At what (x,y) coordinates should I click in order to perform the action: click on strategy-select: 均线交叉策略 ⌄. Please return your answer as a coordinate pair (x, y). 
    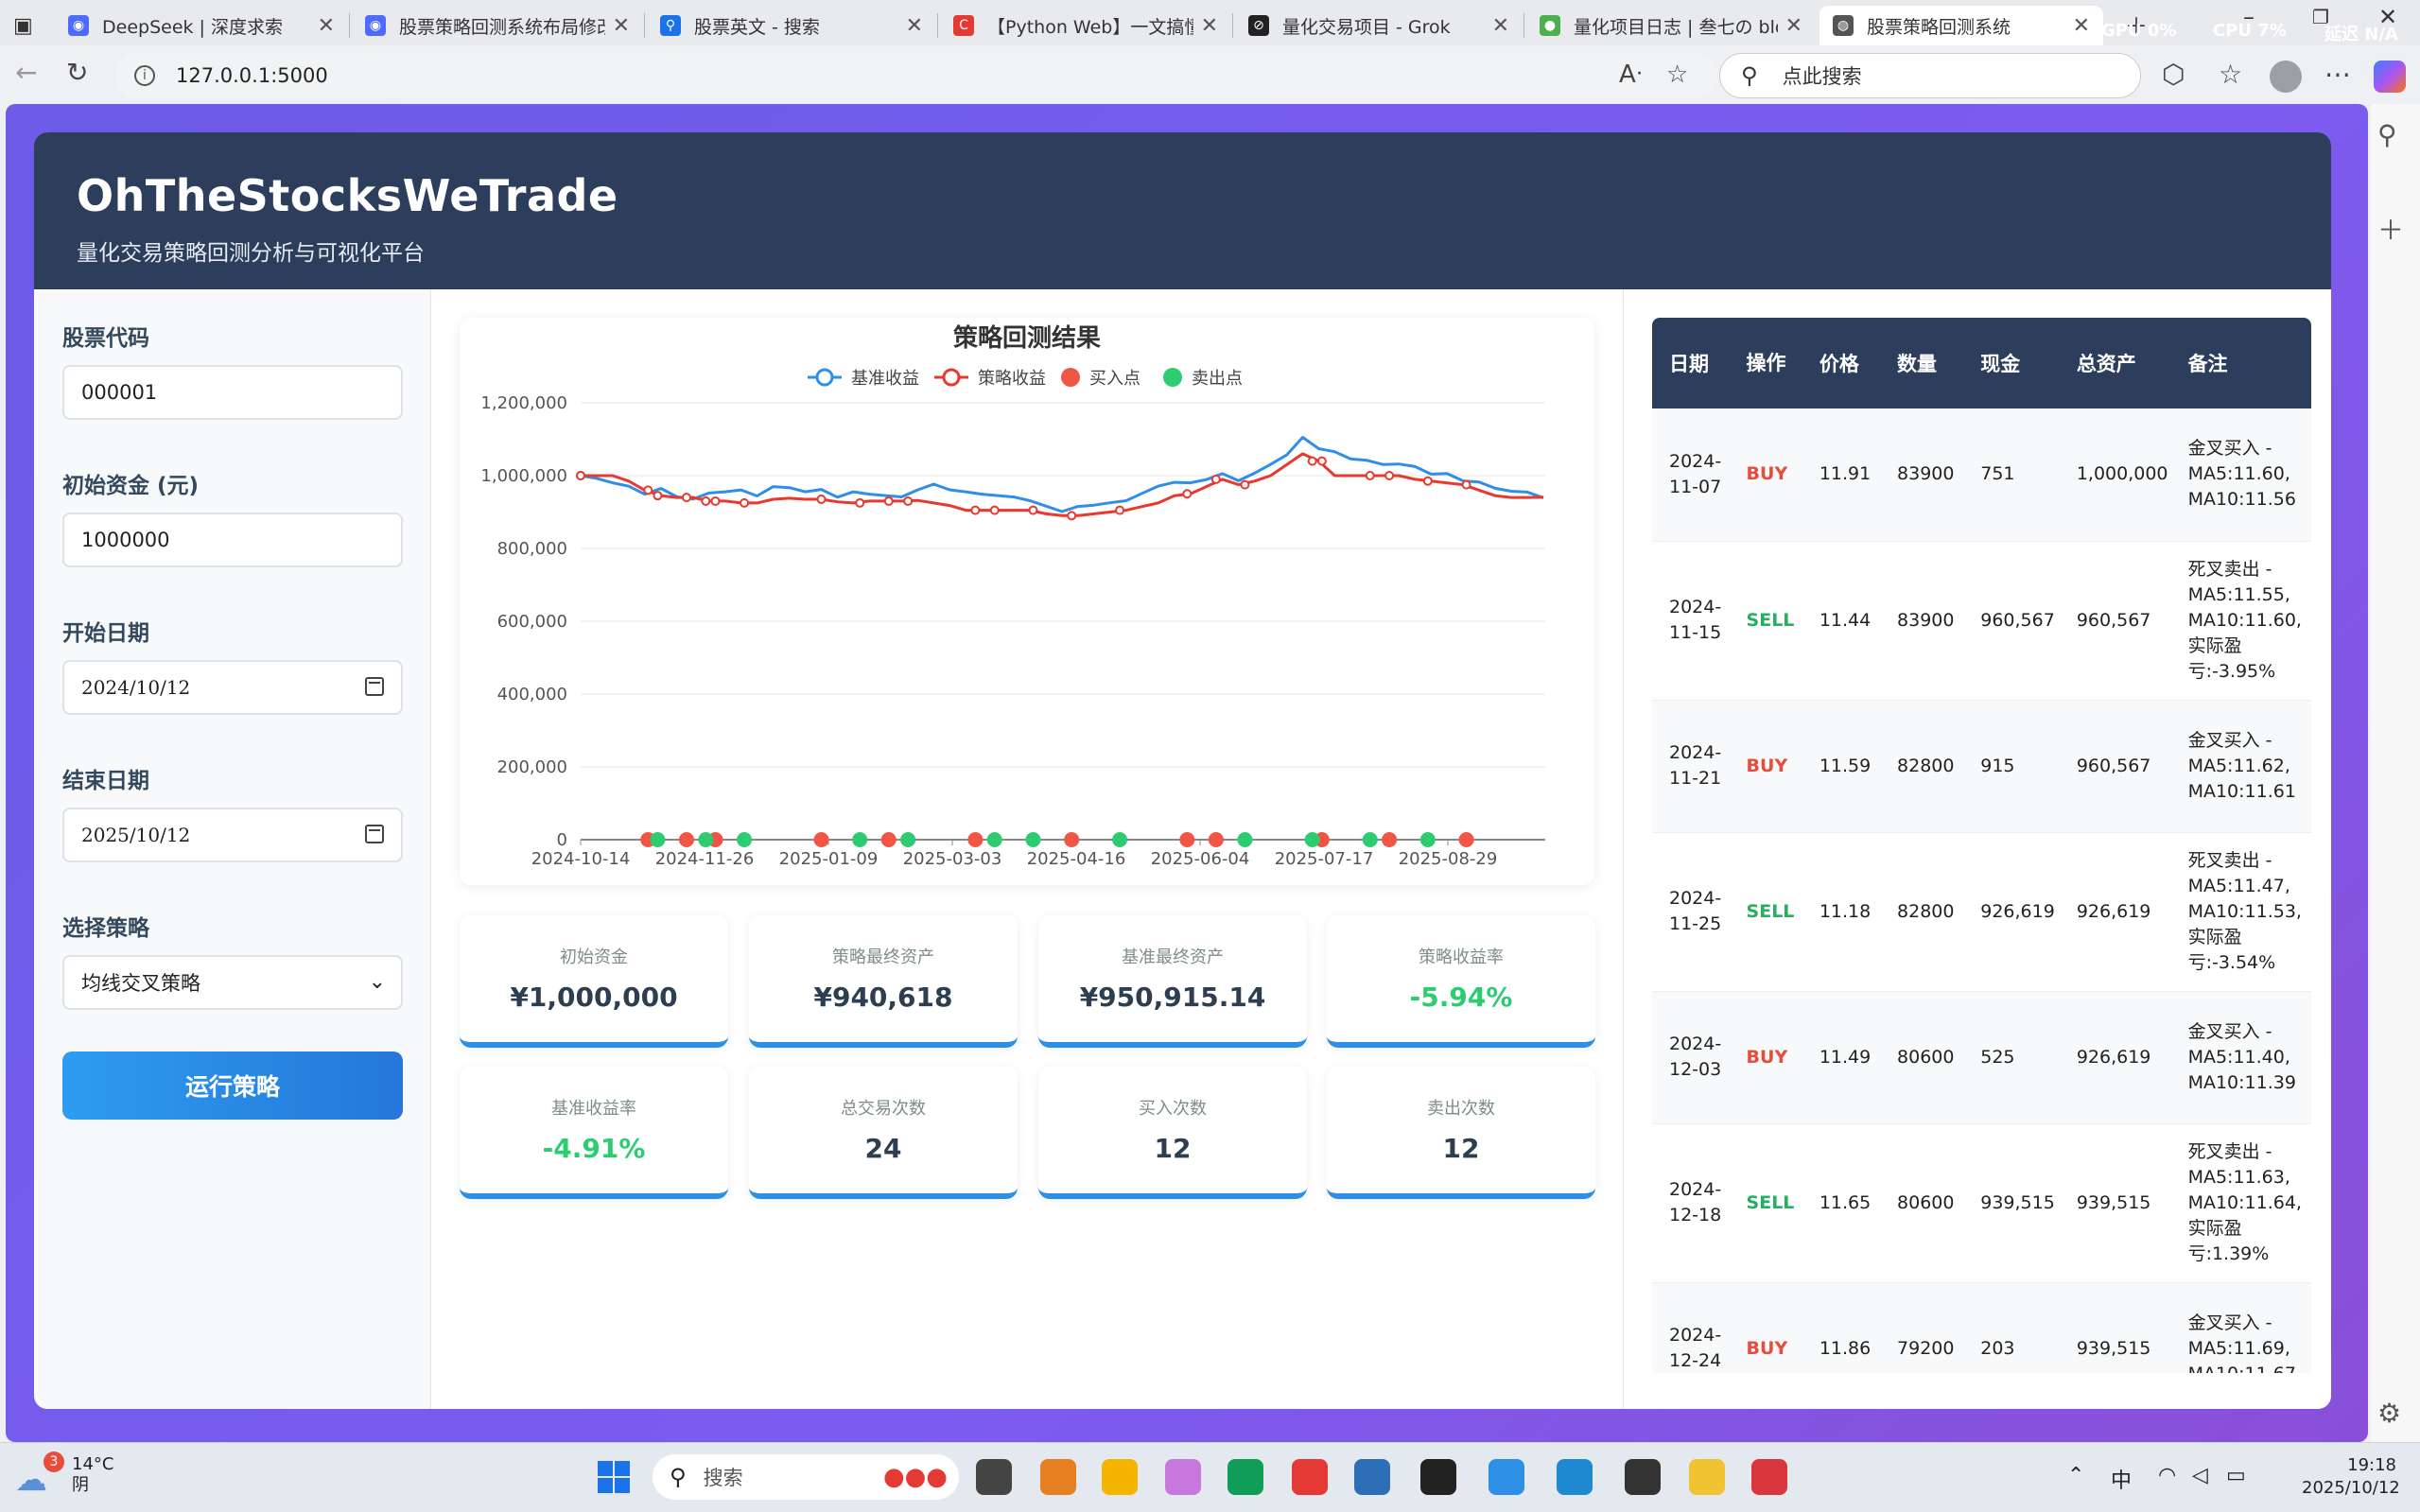
    Looking at the image, I should click on (233, 982).